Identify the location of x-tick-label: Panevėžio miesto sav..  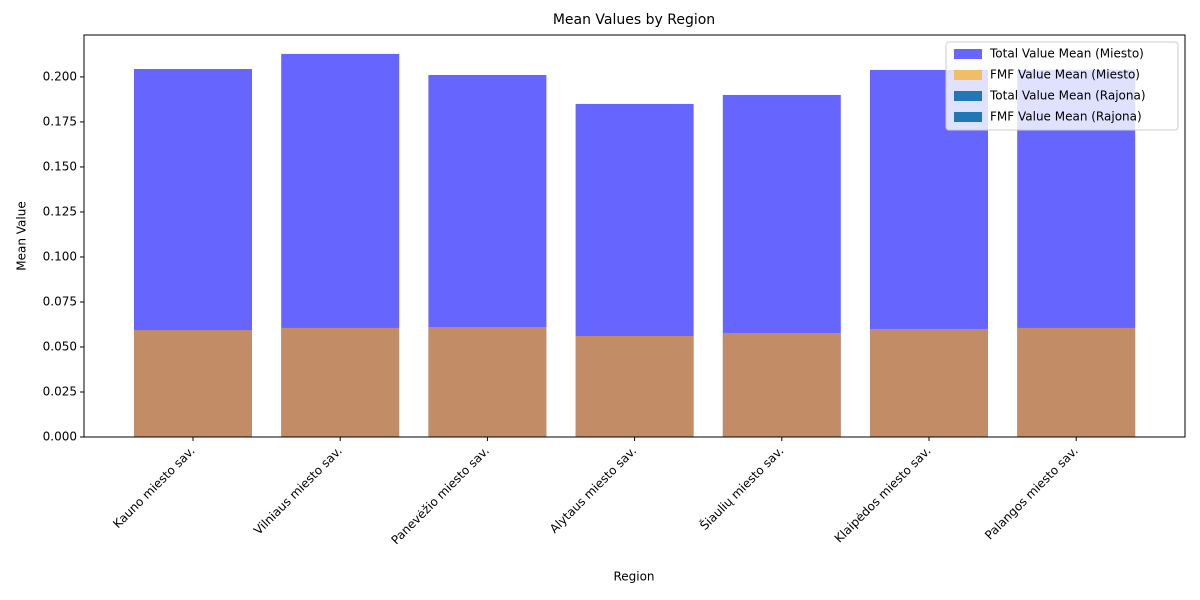
(440, 496).